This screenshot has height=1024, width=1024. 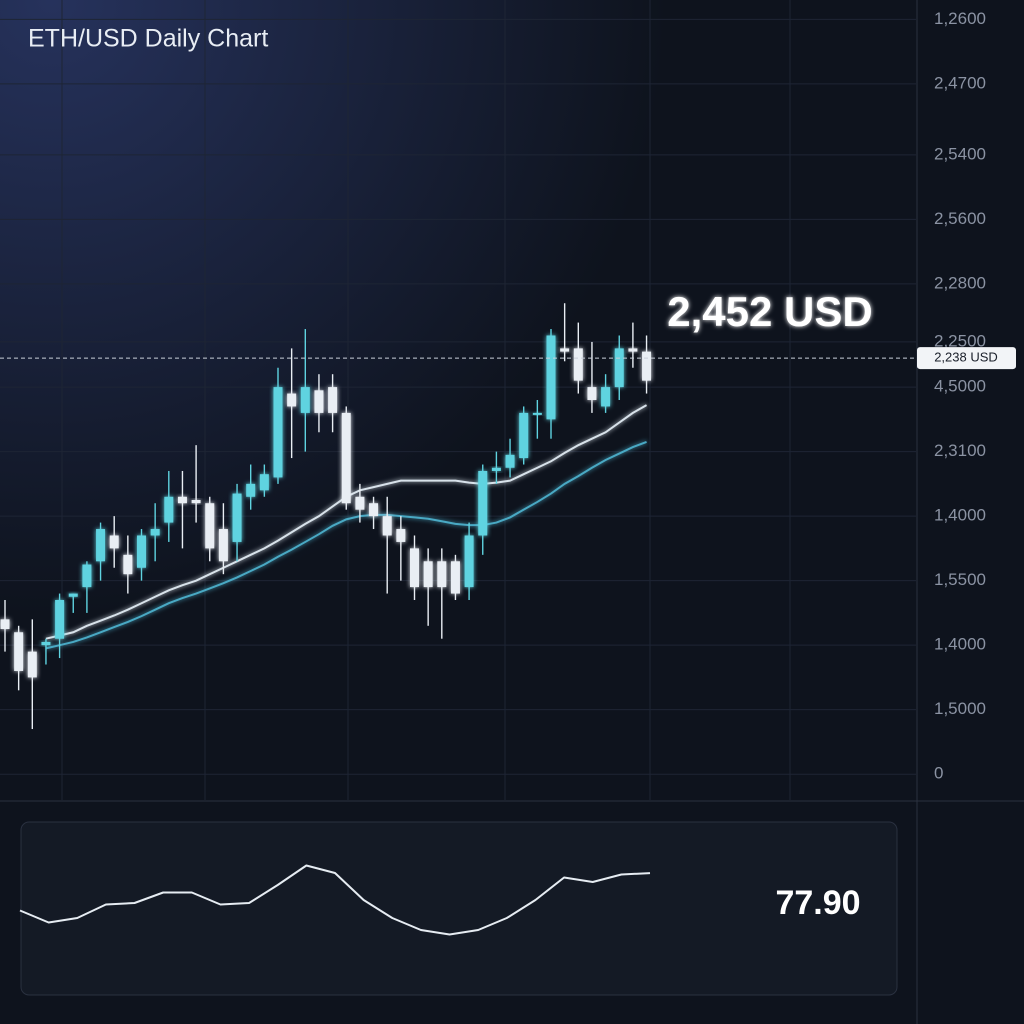 What do you see at coordinates (960, 82) in the screenshot?
I see `y-tick-label: 2,4700` at bounding box center [960, 82].